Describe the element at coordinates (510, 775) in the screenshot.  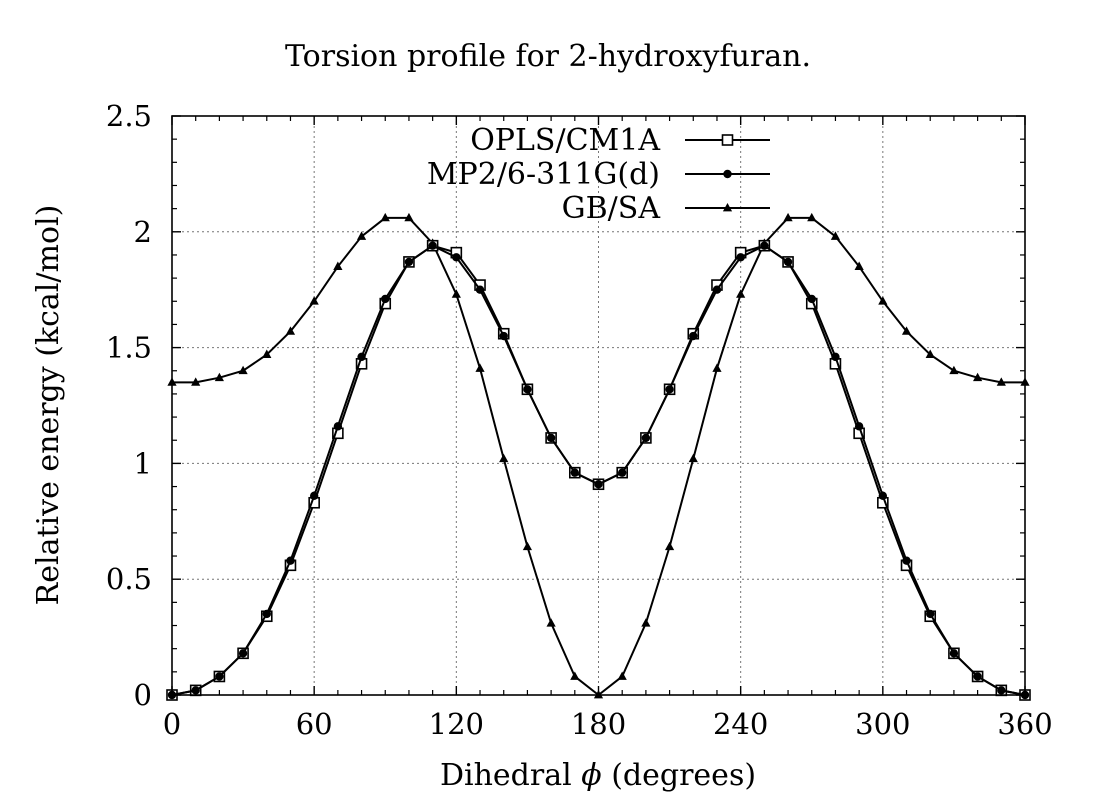
I see `x-axis-label-prefix: Dihedral` at that location.